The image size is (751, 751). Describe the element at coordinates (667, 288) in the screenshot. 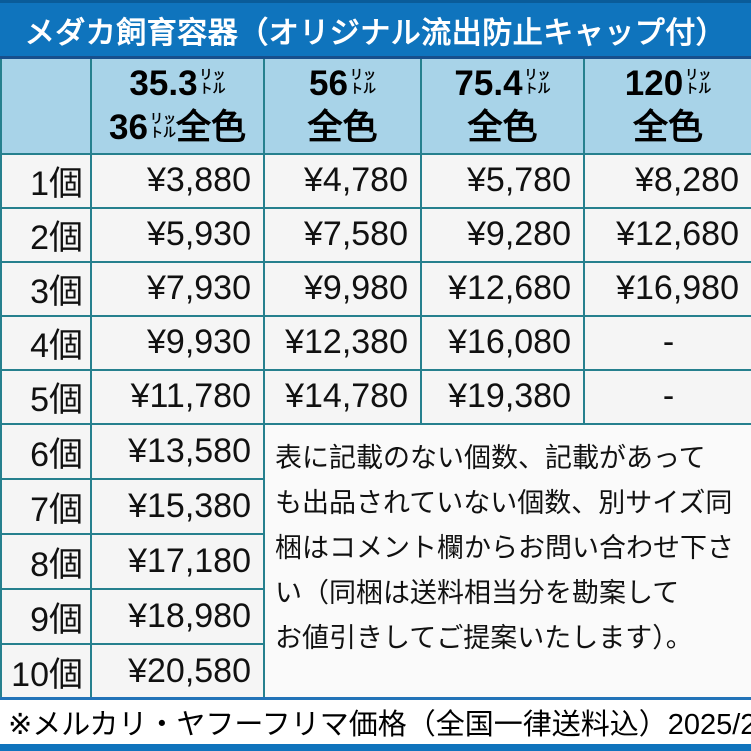

I see `price-cell: ¥16,980` at that location.